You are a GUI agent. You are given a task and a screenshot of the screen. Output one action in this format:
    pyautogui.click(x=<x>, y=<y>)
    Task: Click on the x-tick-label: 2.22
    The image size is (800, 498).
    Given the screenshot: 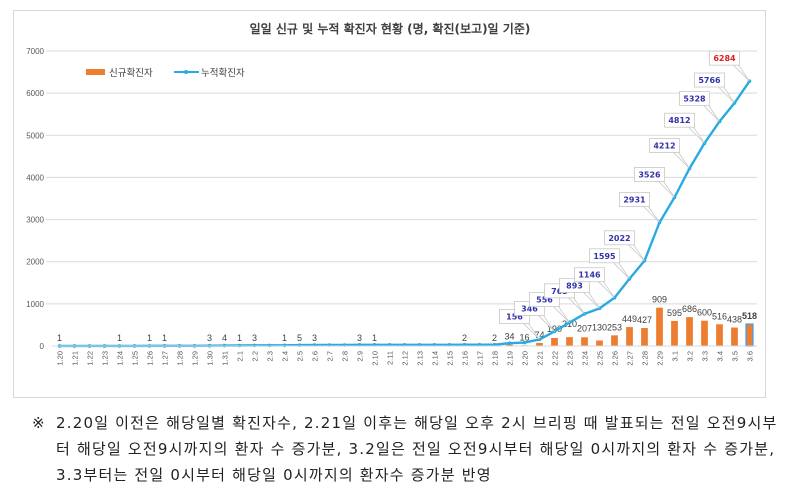 What is the action you would take?
    pyautogui.click(x=555, y=358)
    